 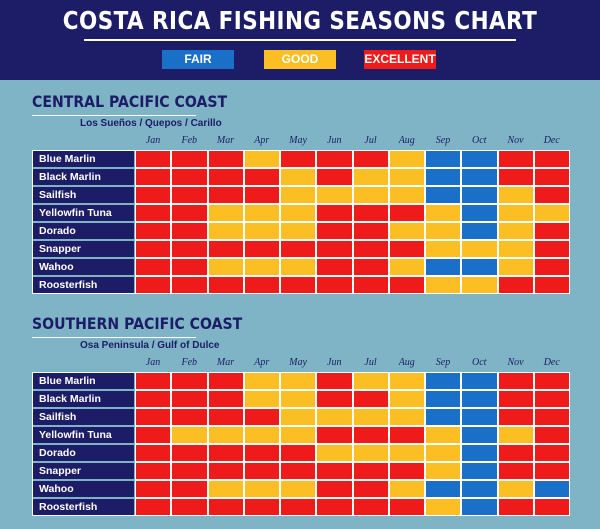 I want to click on section-title: SOUTHERN PACIFIC COAST, so click(x=137, y=323).